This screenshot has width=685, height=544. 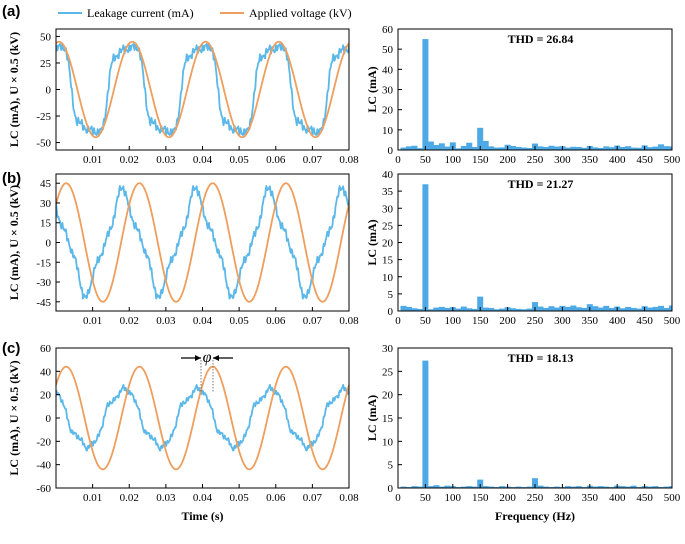 What do you see at coordinates (43, 283) in the screenshot?
I see `y-tick-label: -30` at bounding box center [43, 283].